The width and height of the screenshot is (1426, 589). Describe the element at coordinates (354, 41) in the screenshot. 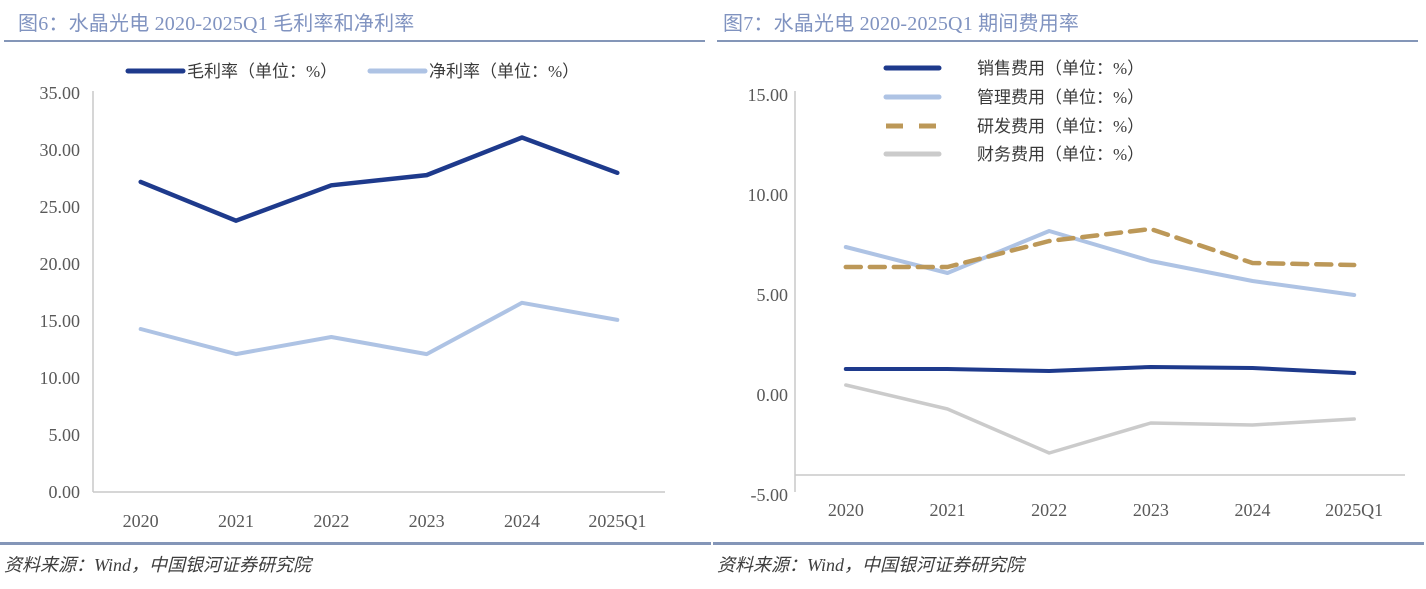

I see `figure-6-title-rule` at that location.